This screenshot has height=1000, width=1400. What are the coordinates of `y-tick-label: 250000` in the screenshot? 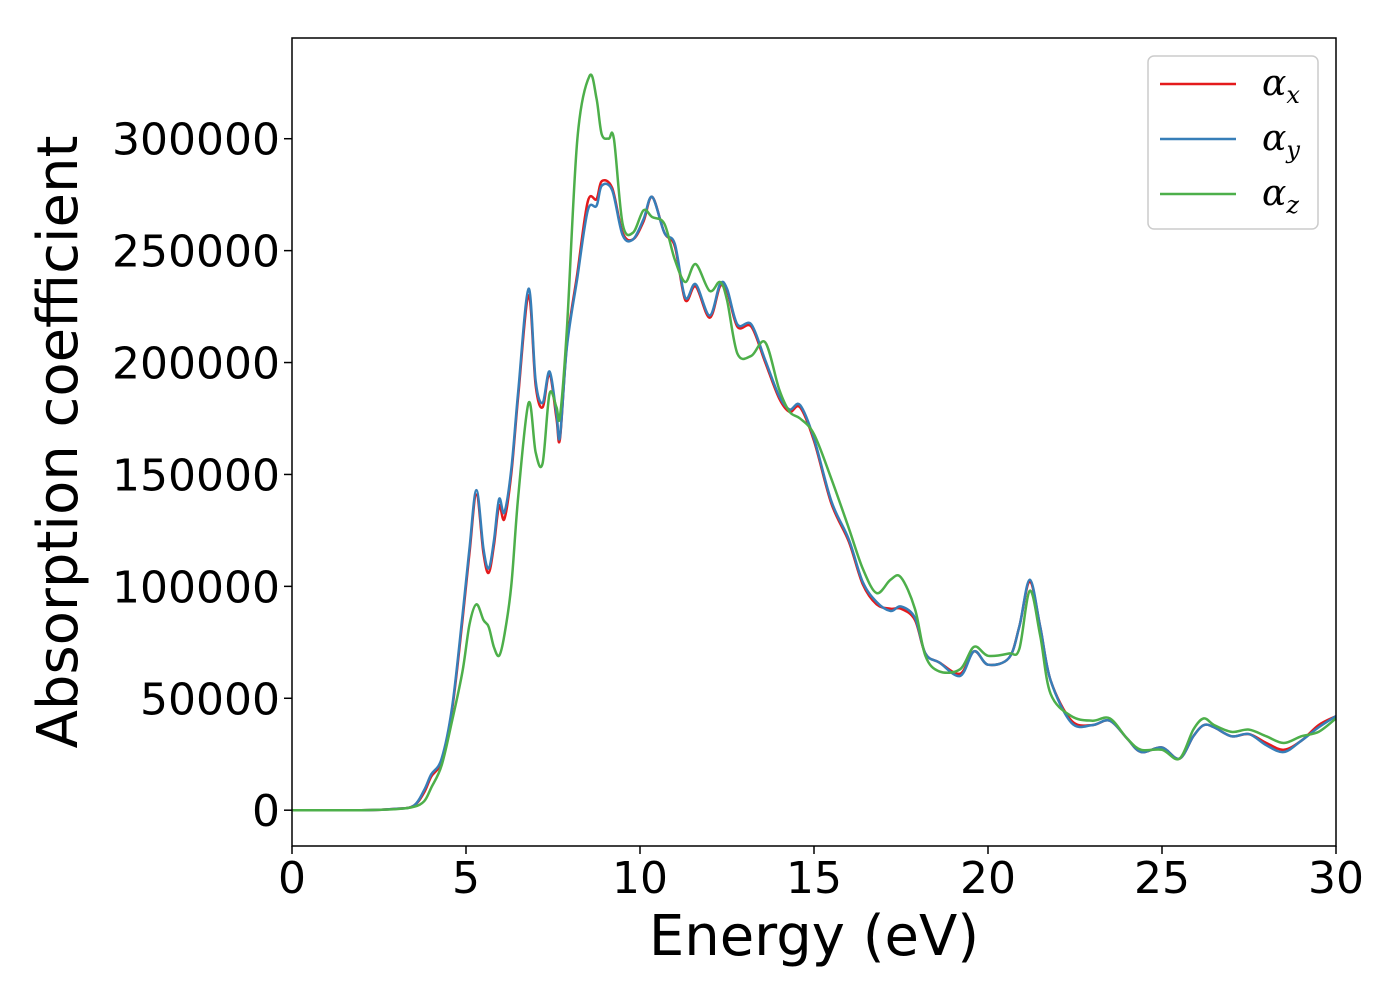 It's located at (196, 252).